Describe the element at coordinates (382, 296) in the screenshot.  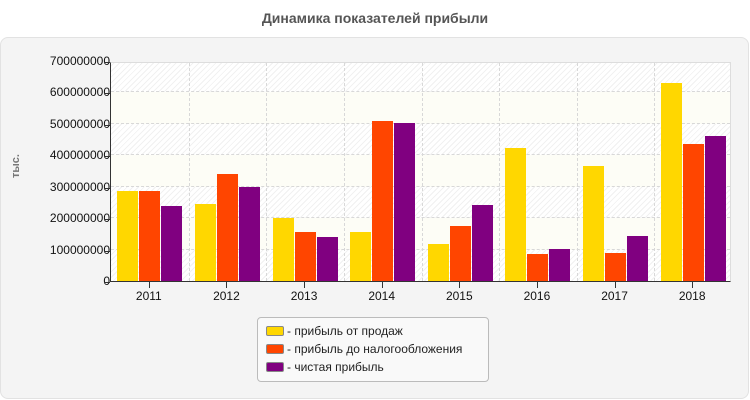
I see `x-tick-label: 2014` at that location.